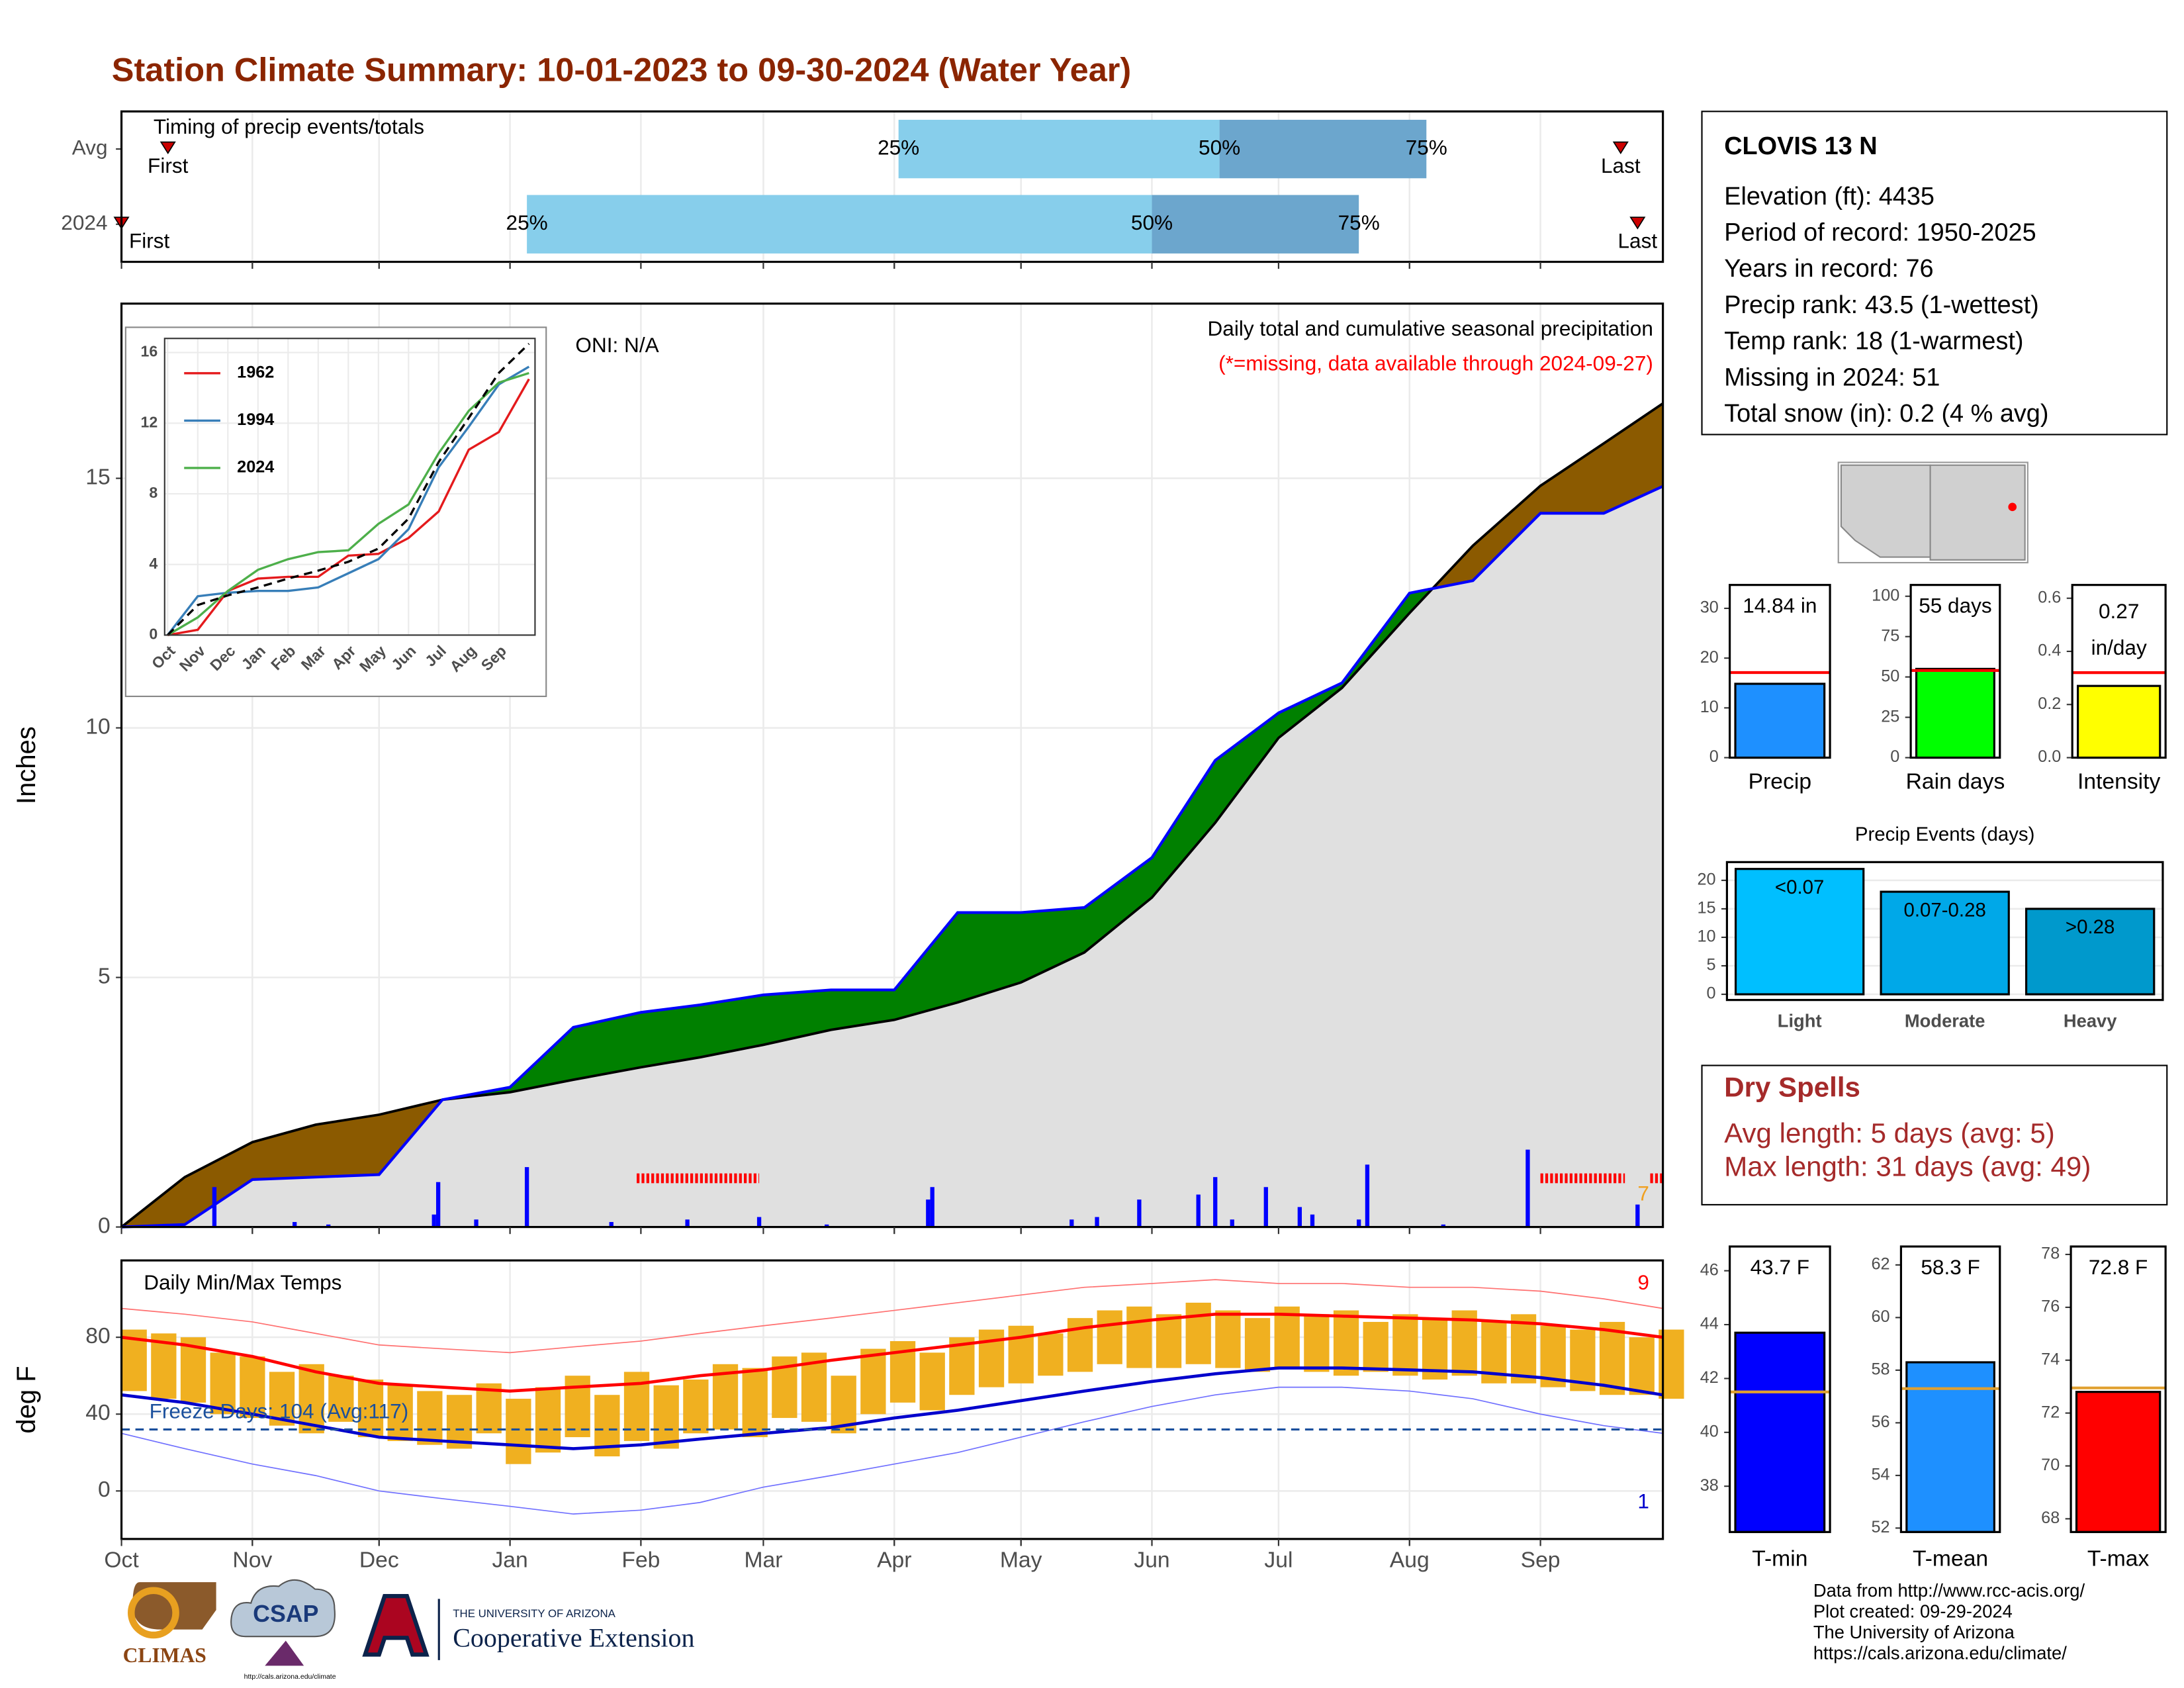 This screenshot has height=1688, width=2184. What do you see at coordinates (1945, 1021) in the screenshot?
I see `category-label: Moderate` at bounding box center [1945, 1021].